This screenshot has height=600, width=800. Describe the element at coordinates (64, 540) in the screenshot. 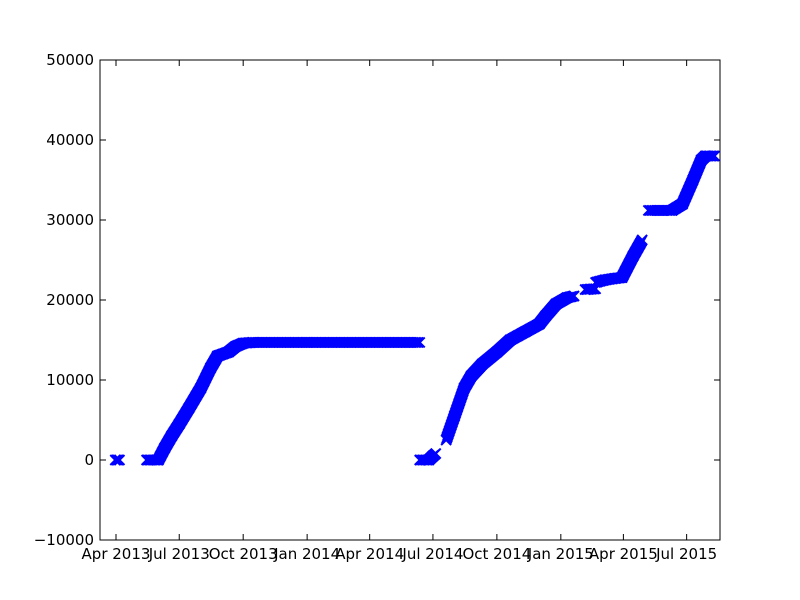

I see `y-tick-label: −10000` at that location.